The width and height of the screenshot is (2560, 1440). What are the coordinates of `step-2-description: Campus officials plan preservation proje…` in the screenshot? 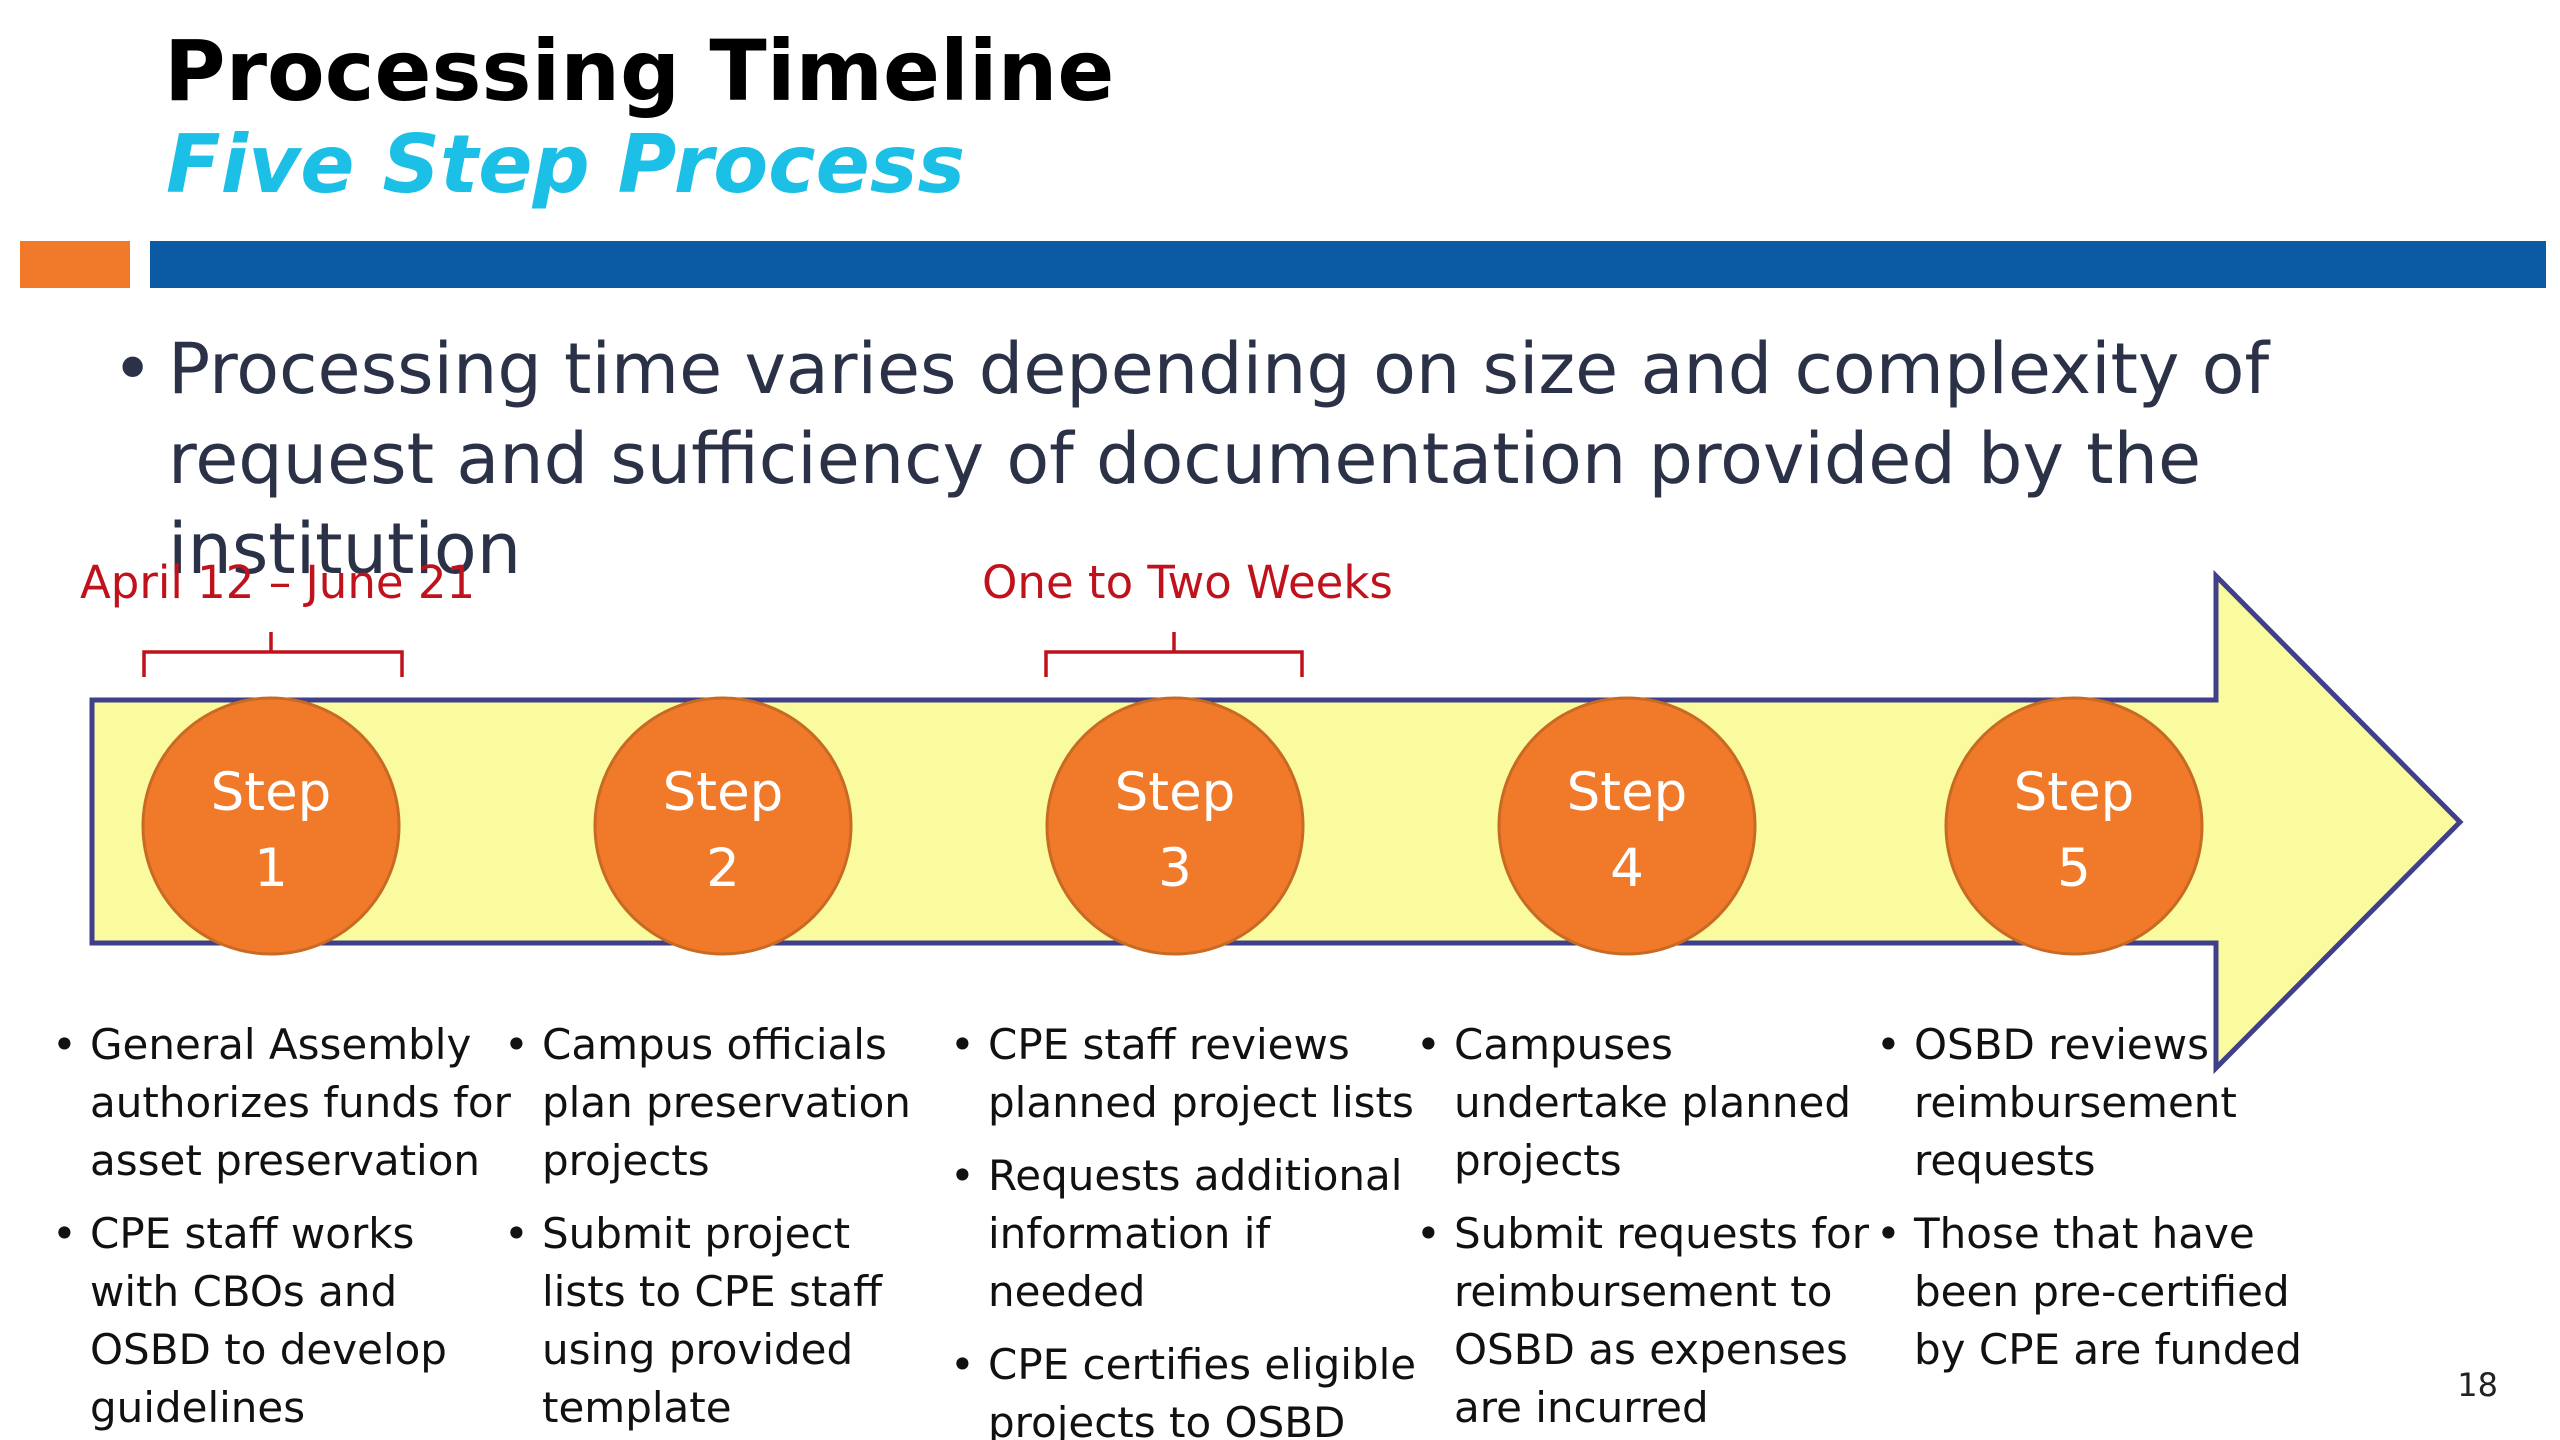 It's located at (724, 1228).